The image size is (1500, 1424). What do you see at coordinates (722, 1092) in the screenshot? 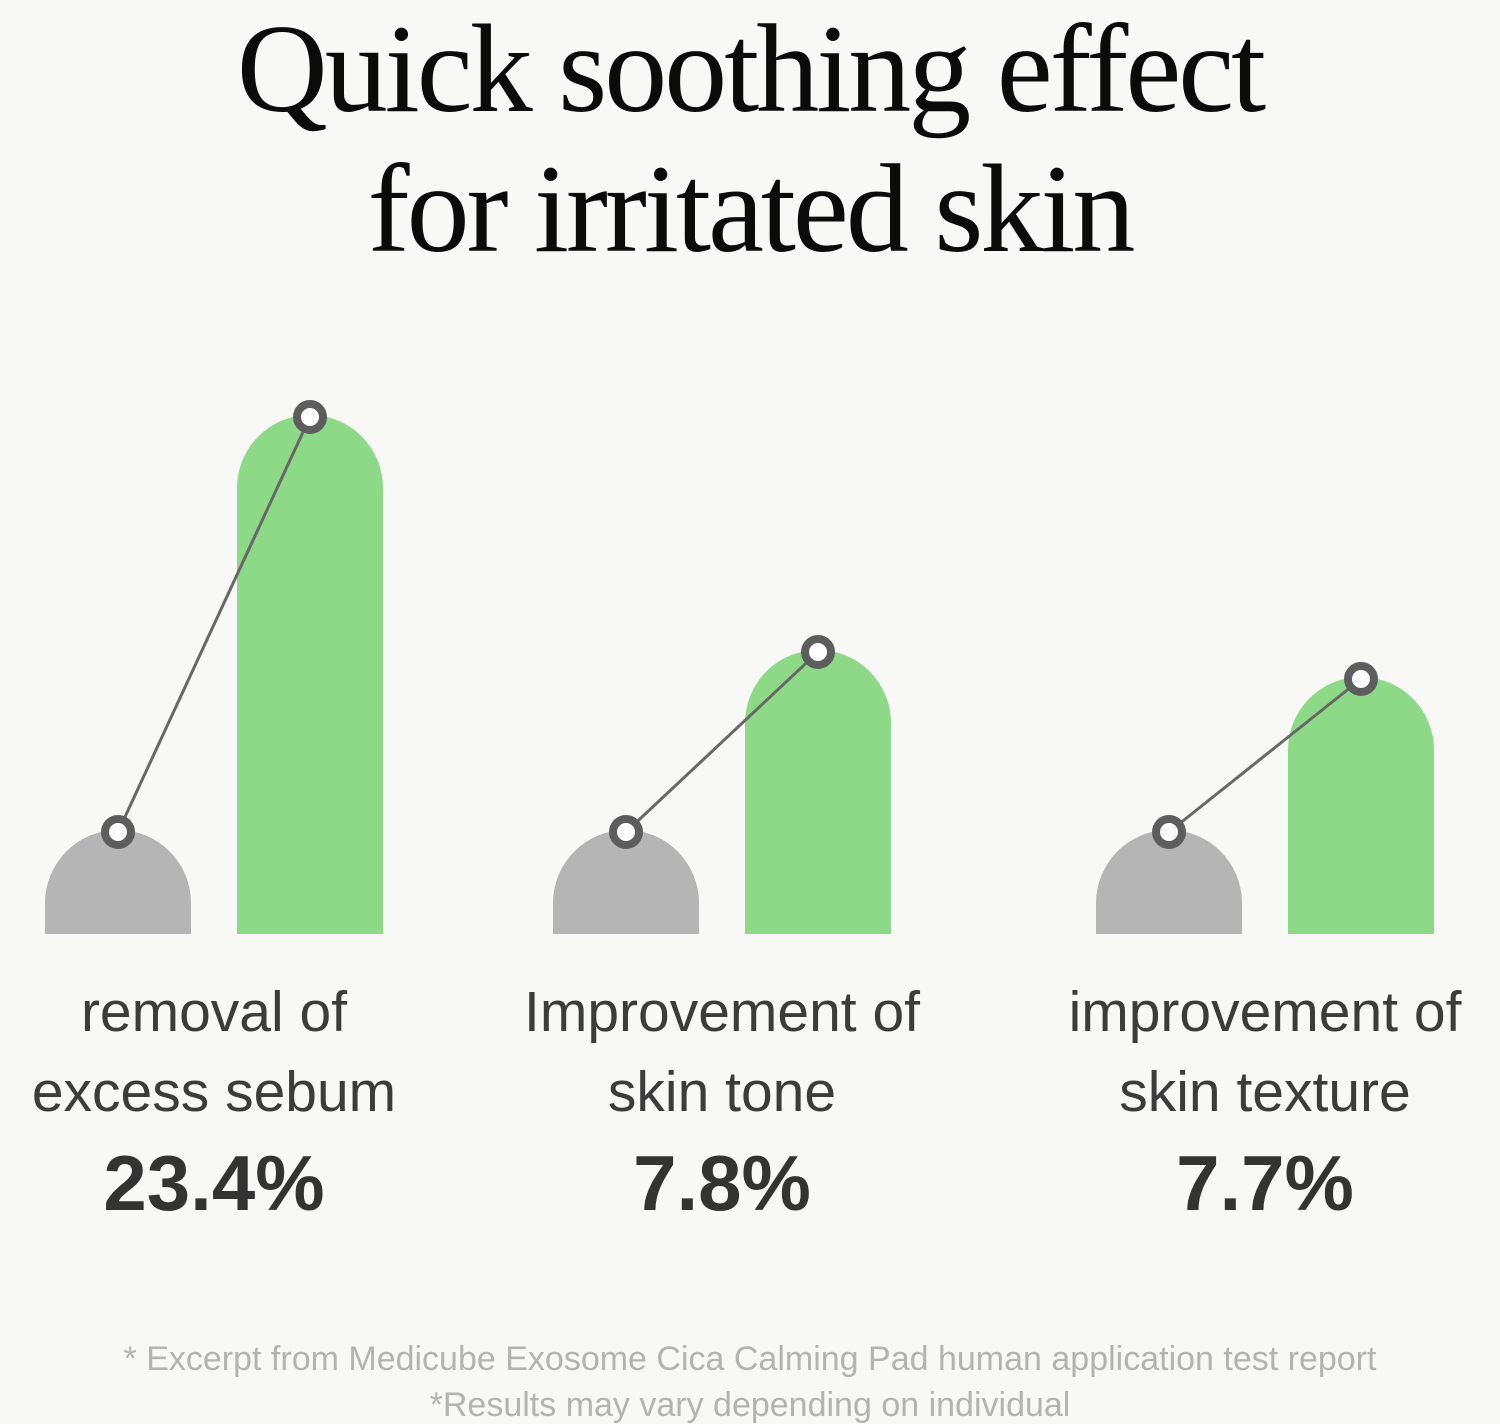
I see `category-text: skin tone` at bounding box center [722, 1092].